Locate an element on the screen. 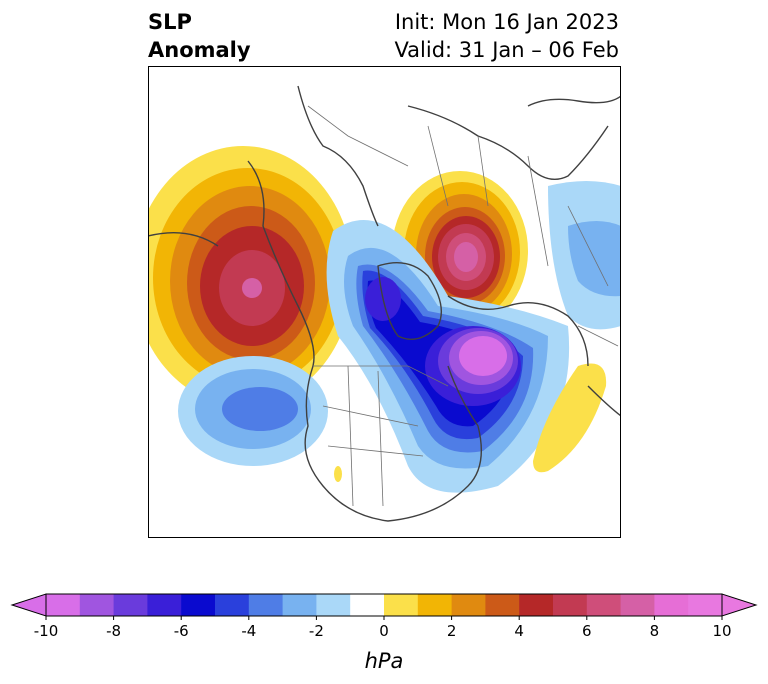 This screenshot has width=768, height=684. colorbar-extend-min is located at coordinates (28, 605).